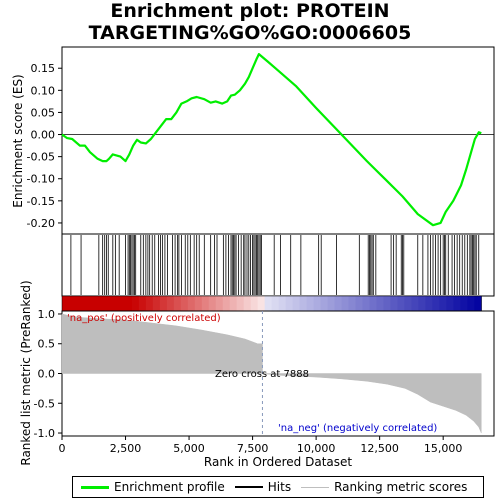 Image resolution: width=500 pixels, height=500 pixels. What do you see at coordinates (43, 112) in the screenshot?
I see `es-ytick-label-2: 0.05` at bounding box center [43, 112].